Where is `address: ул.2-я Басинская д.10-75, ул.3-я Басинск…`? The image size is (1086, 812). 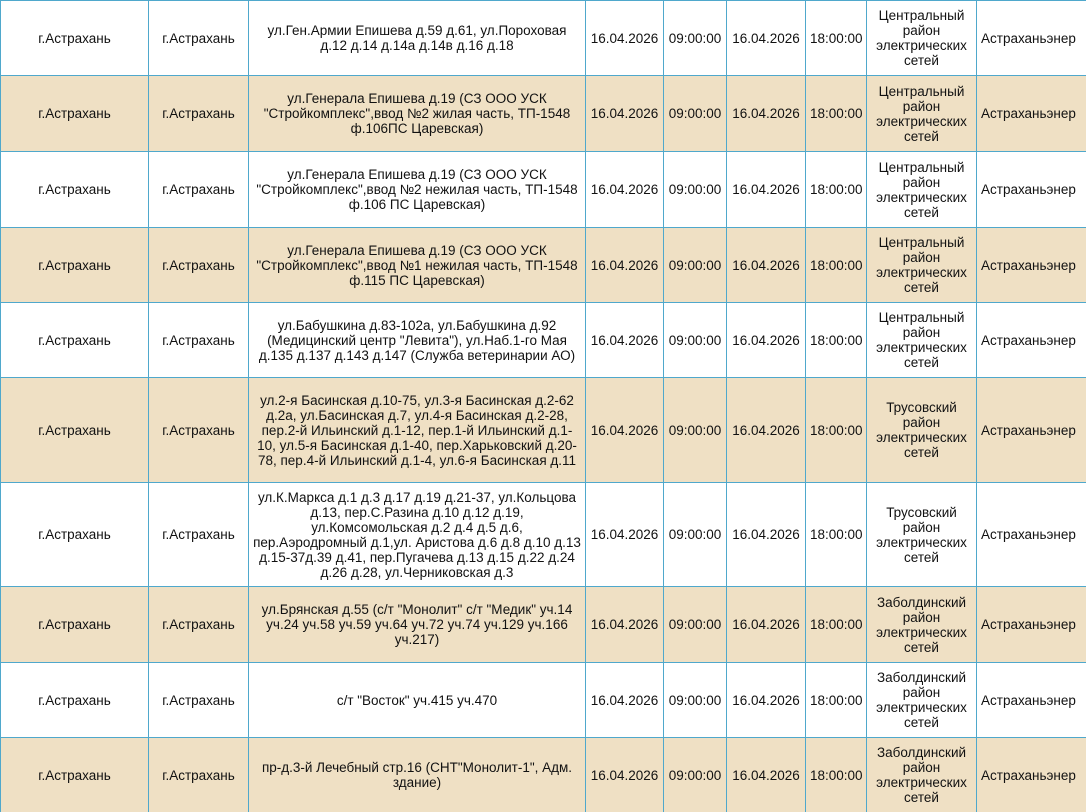 address: ул.2-я Басинская д.10-75, ул.3-я Басинск… is located at coordinates (417, 430).